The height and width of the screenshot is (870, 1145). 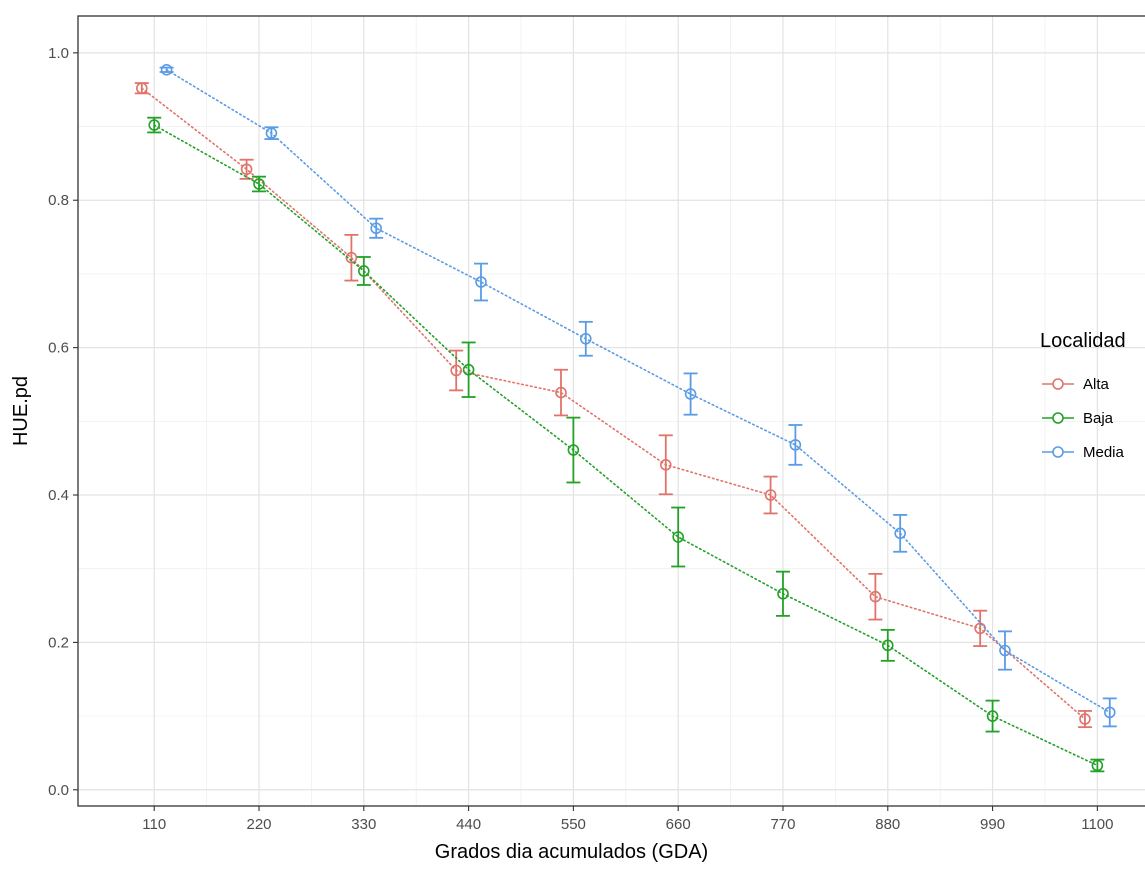 I want to click on legend-title: Localidad, so click(x=1083, y=341).